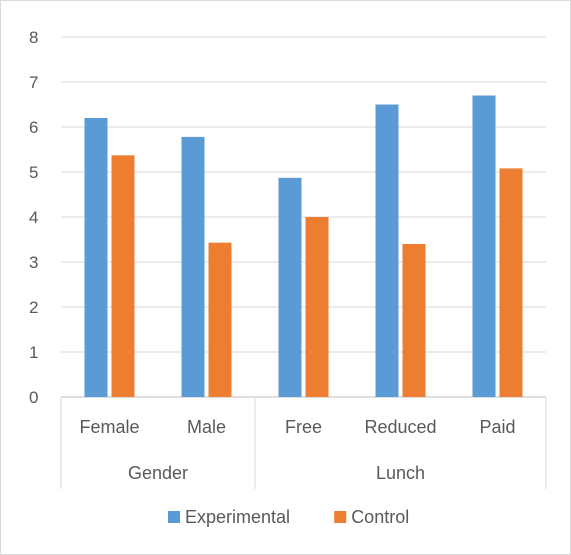  Describe the element at coordinates (400, 473) in the screenshot. I see `x-group-label: Lunch` at that location.